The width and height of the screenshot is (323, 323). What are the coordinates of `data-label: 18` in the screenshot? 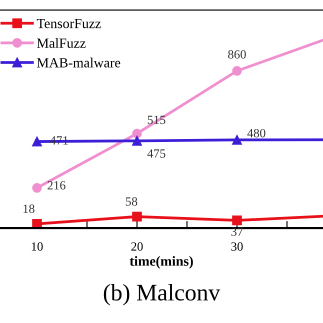 It's located at (29, 208).